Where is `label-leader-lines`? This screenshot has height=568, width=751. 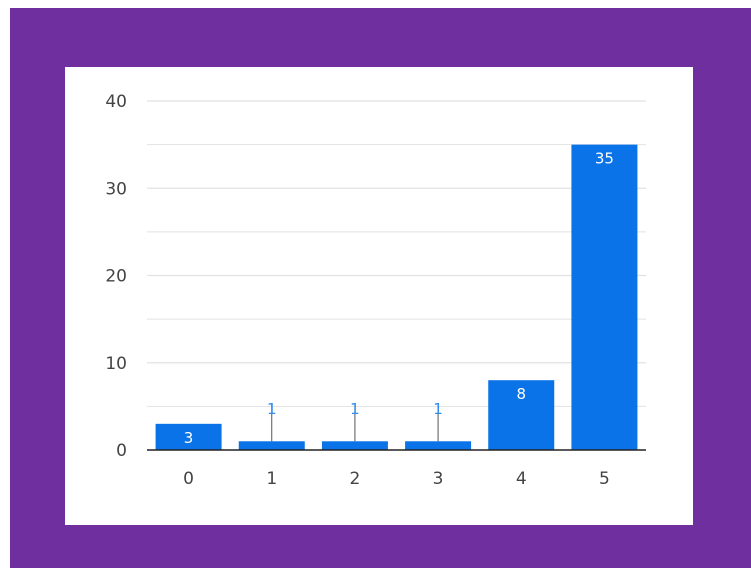 label-leader-lines is located at coordinates (355, 423).